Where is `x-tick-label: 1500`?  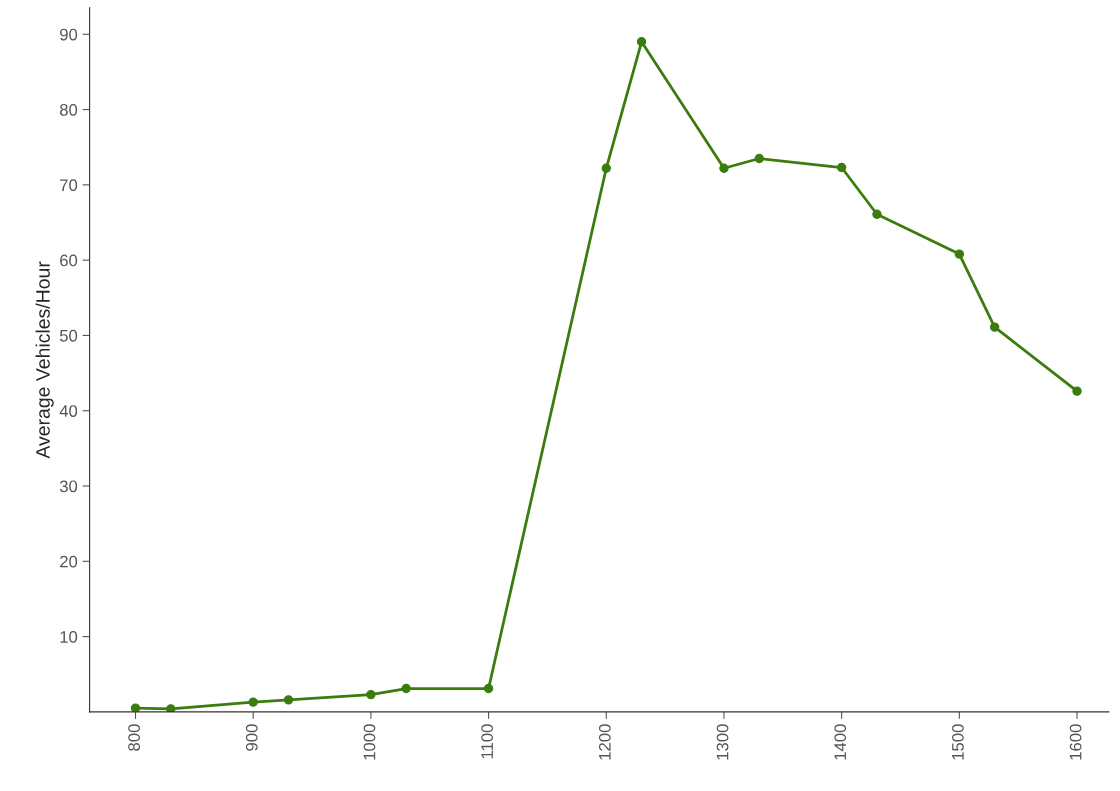 x-tick-label: 1500 is located at coordinates (958, 742).